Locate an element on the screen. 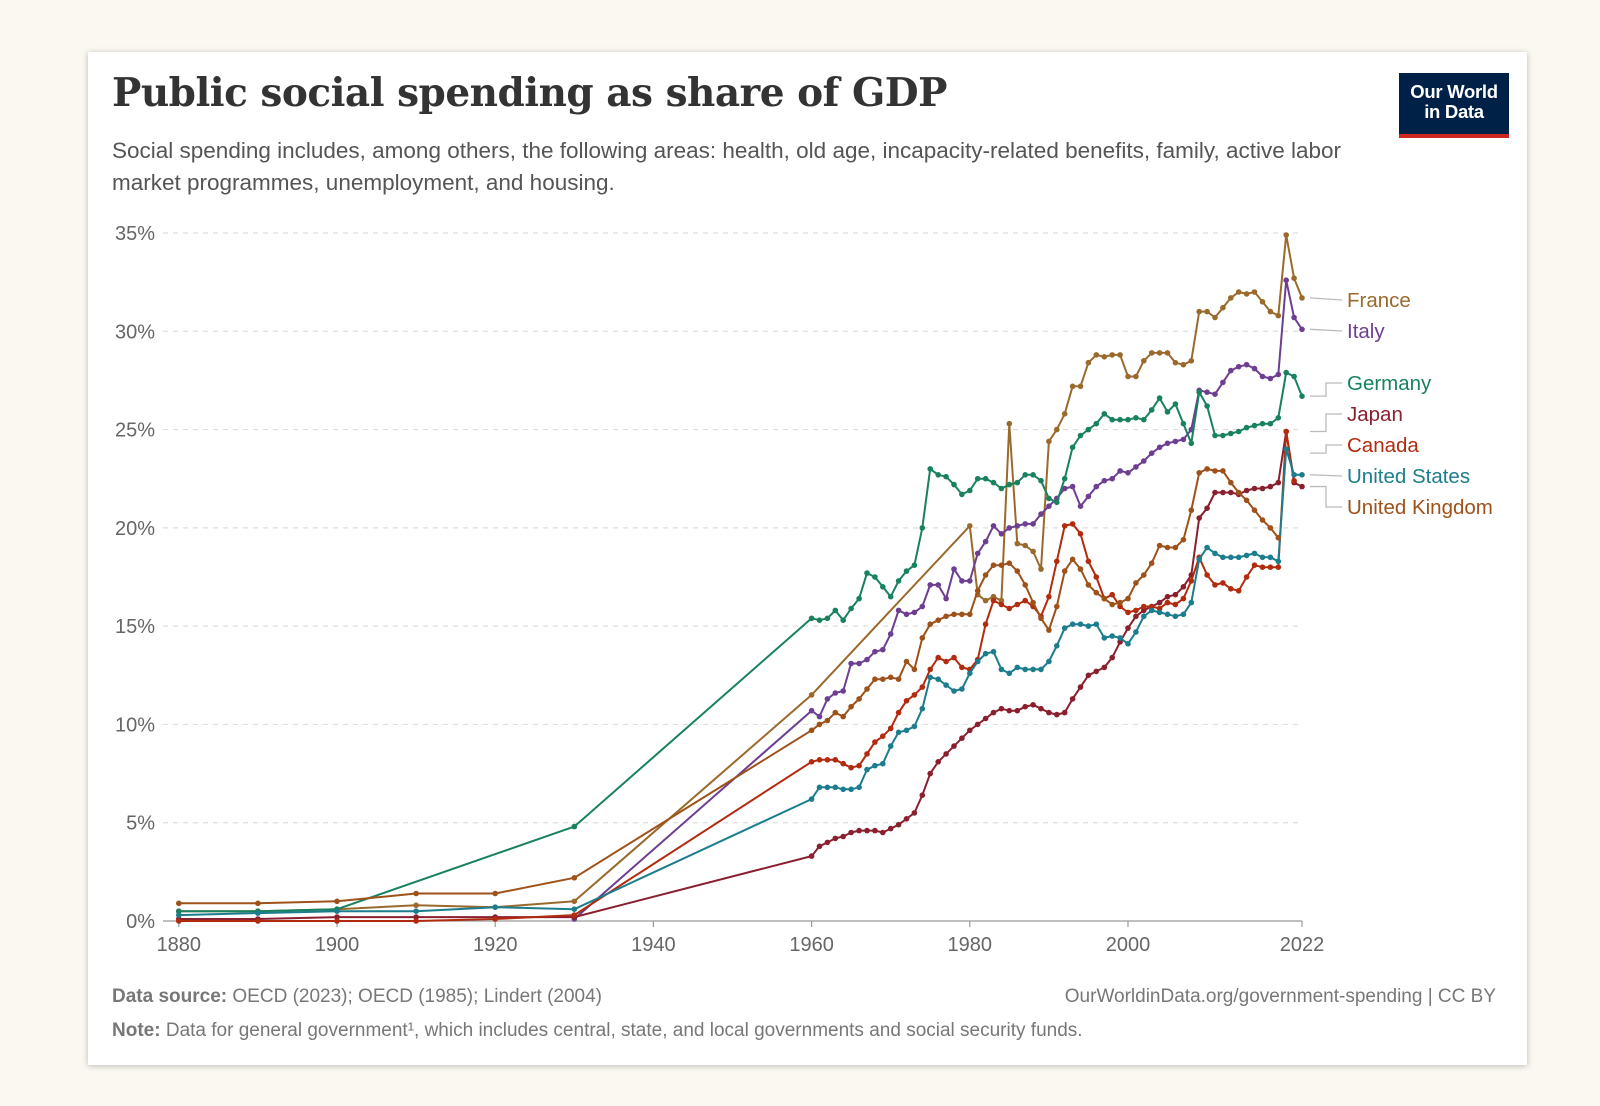  owid-logo: Our World in Data is located at coordinates (1454, 105).